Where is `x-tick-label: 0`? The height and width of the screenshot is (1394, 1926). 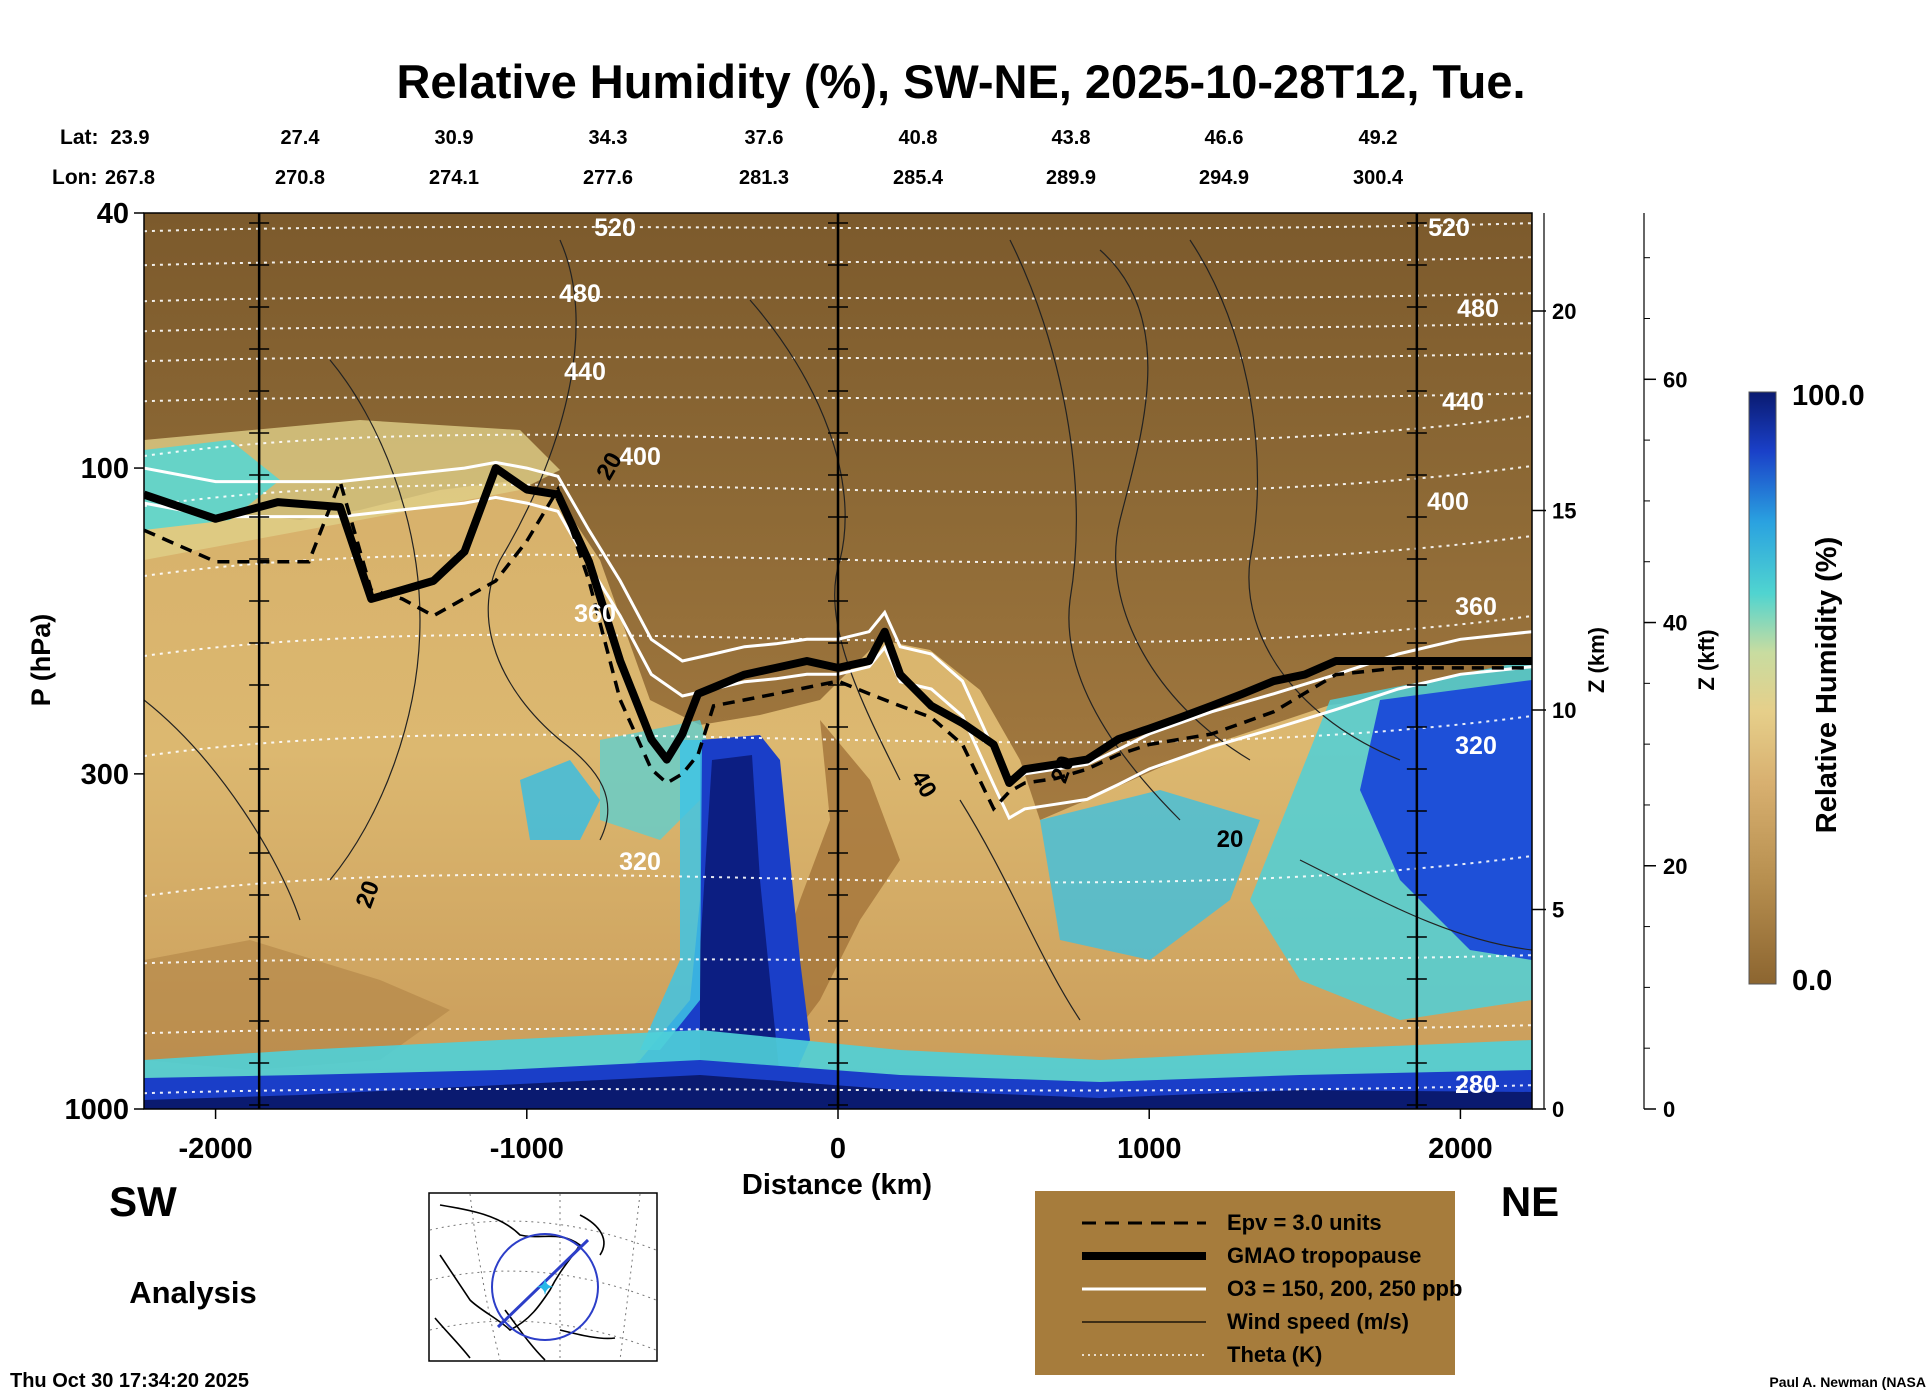 x-tick-label: 0 is located at coordinates (838, 1149).